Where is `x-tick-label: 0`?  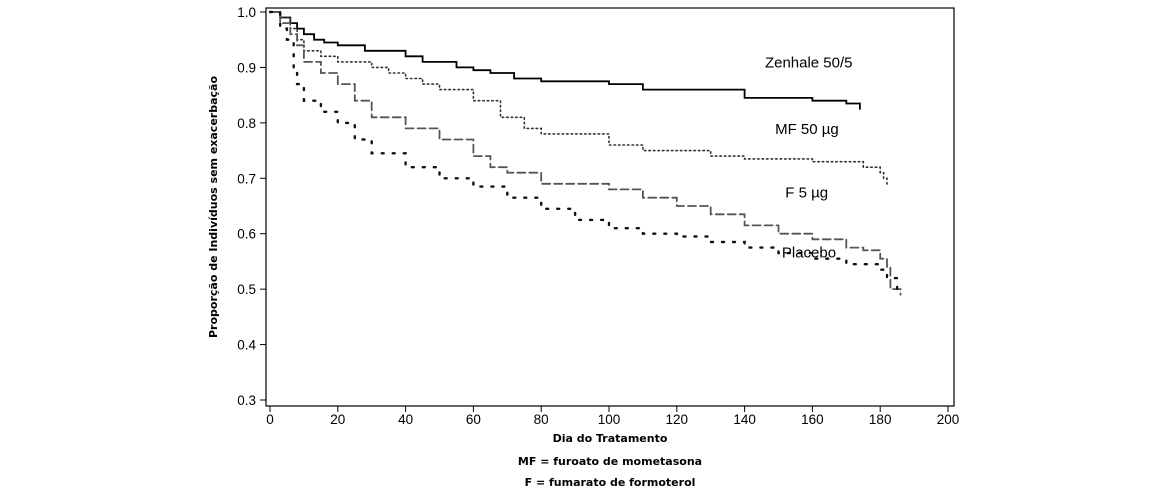 x-tick-label: 0 is located at coordinates (270, 419).